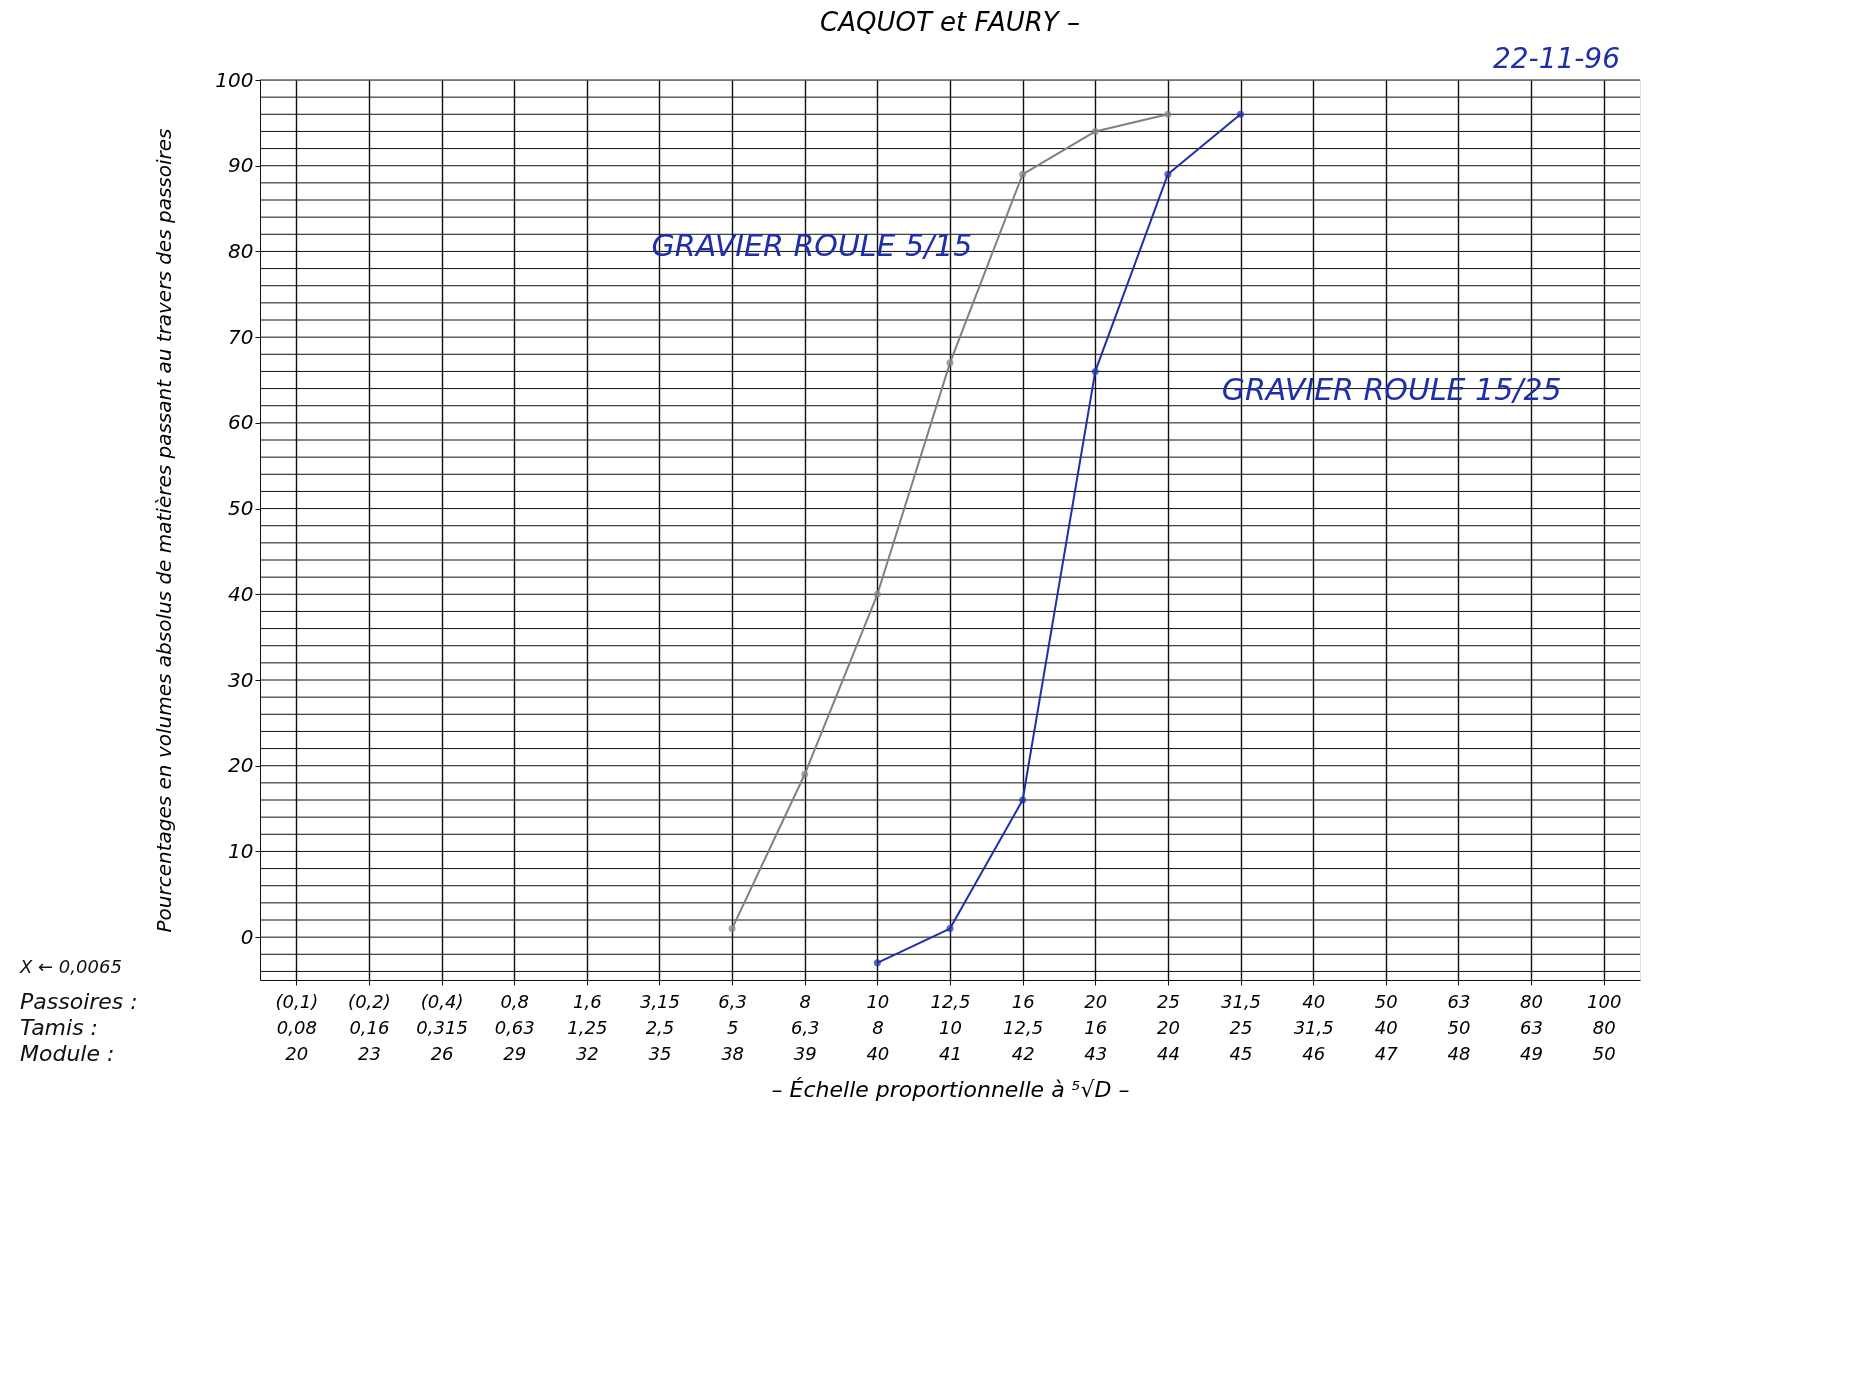  What do you see at coordinates (1459, 1027) in the screenshot?
I see `x-tick-label: 63 50 48` at bounding box center [1459, 1027].